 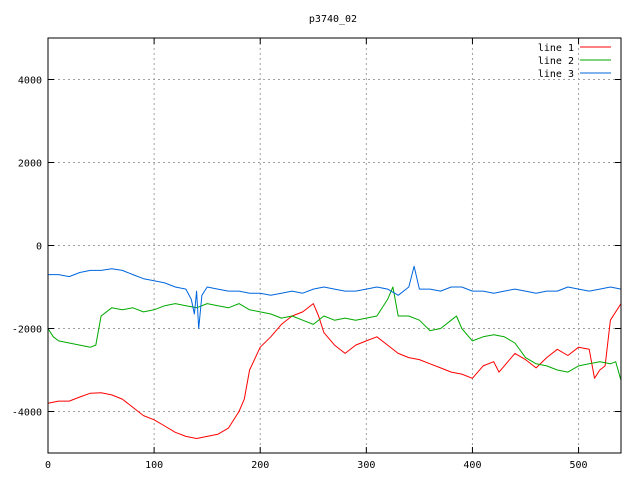 What do you see at coordinates (30, 81) in the screenshot?
I see `y-tick-label: 4000` at bounding box center [30, 81].